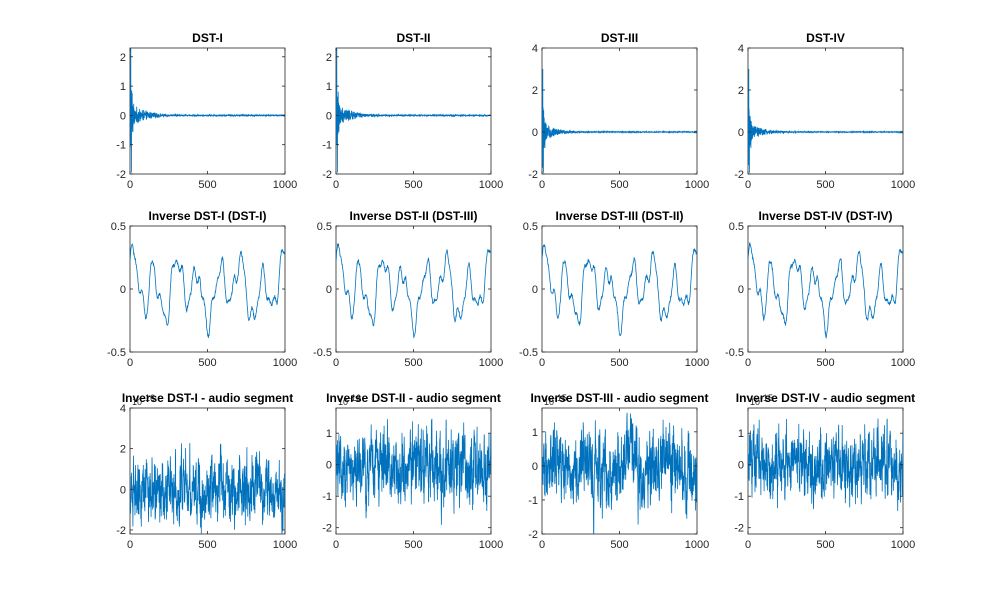 This screenshot has height=600, width=1000. What do you see at coordinates (207, 216) in the screenshot?
I see `subplot-title: Inverse DST-I (DST-I)` at bounding box center [207, 216].